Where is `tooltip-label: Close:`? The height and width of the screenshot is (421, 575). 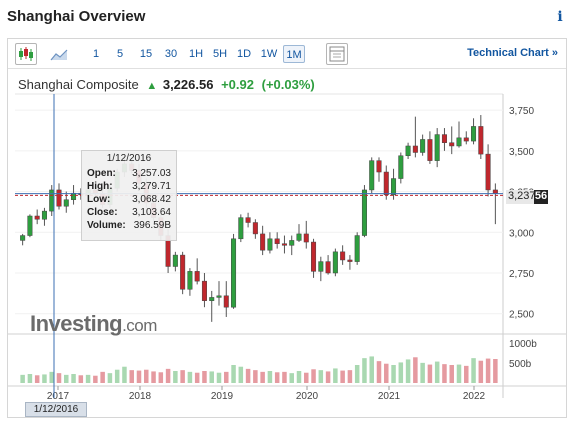
tooltip-label: Close: is located at coordinates (102, 212).